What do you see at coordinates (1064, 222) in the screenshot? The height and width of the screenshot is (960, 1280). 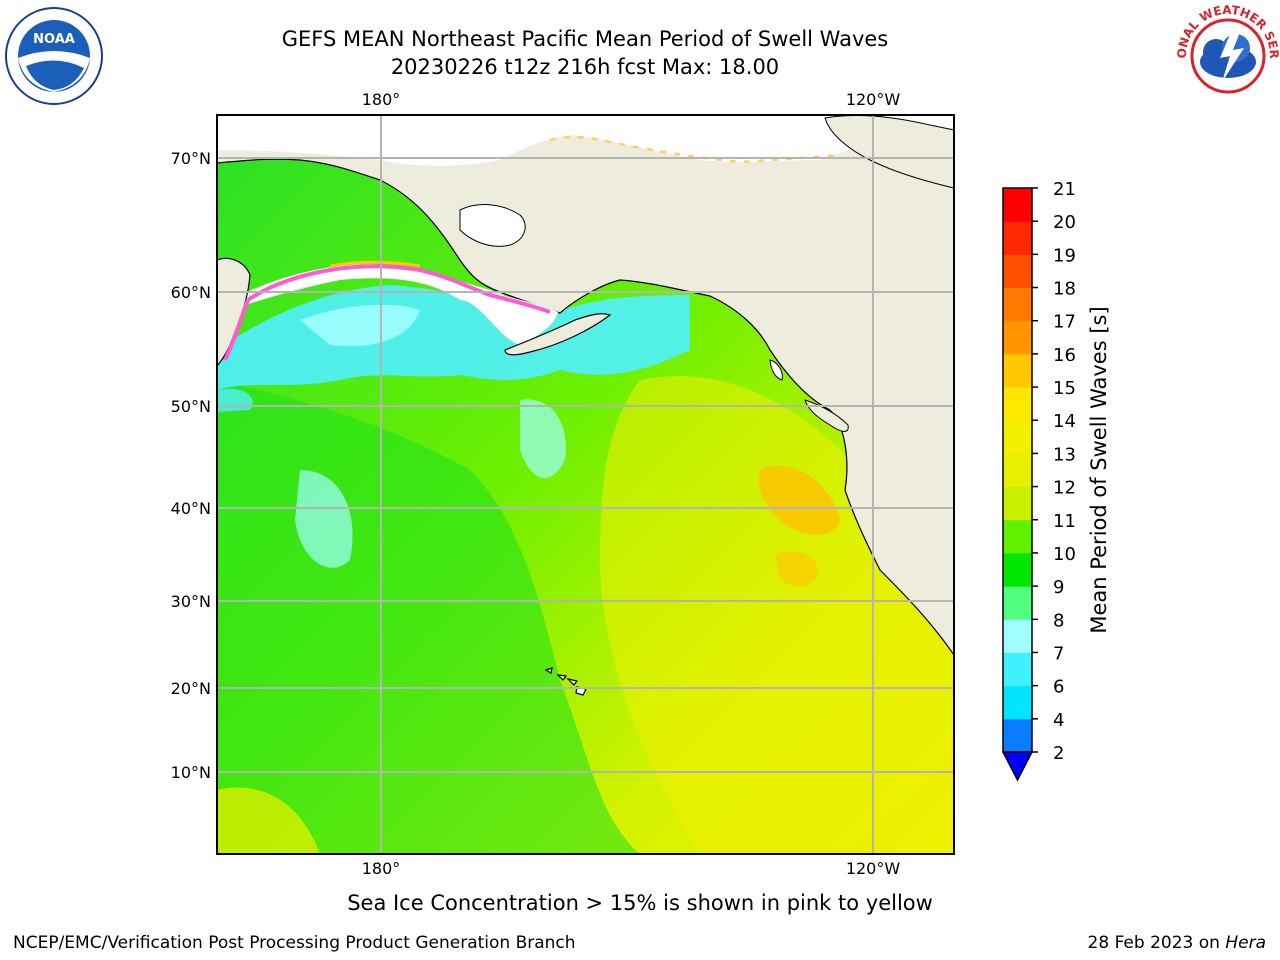 I see `colorbar-tick-label: 20` at bounding box center [1064, 222].